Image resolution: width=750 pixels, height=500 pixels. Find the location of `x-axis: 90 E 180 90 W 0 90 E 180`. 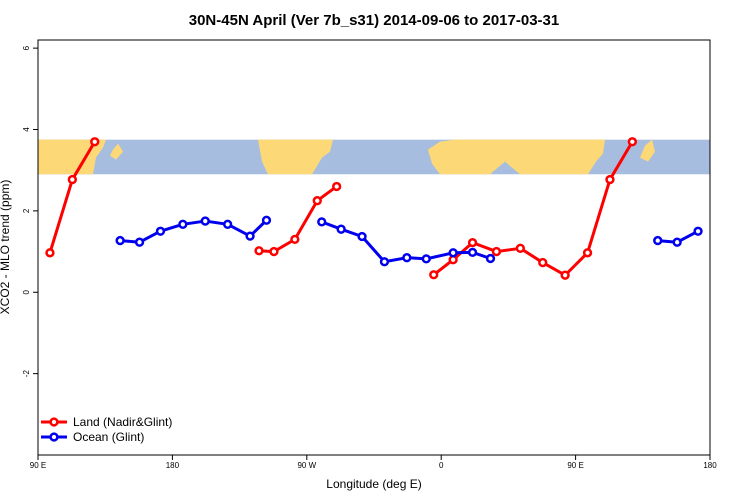

x-axis: 90 E 180 90 W 0 90 E 180 is located at coordinates (373, 462).